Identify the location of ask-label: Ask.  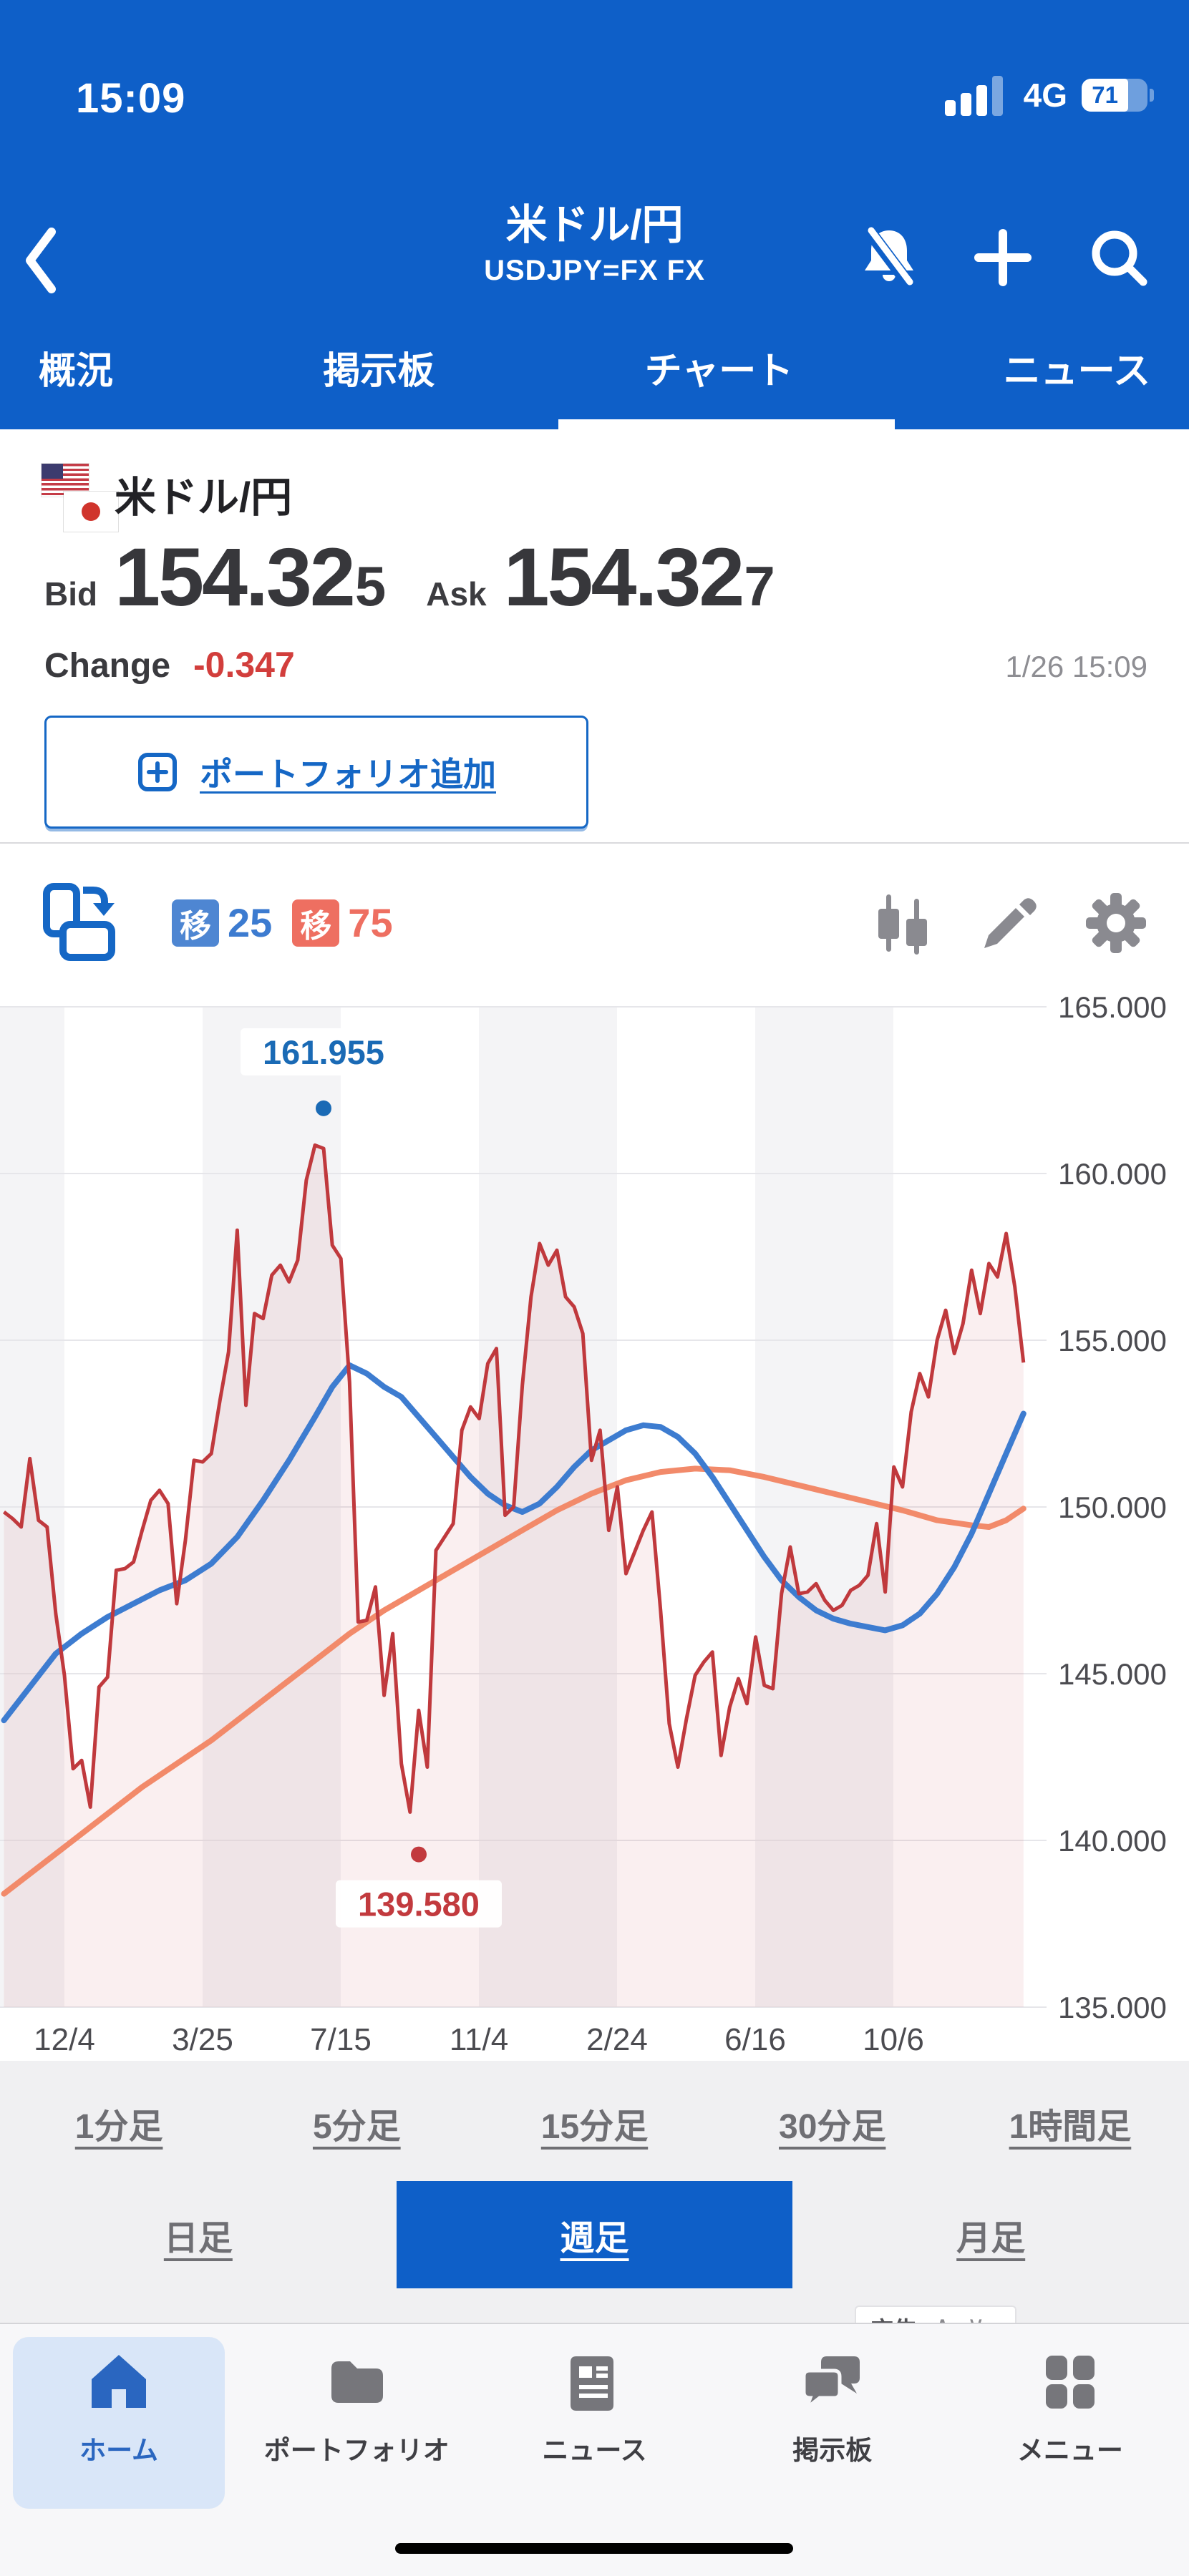
(456, 594).